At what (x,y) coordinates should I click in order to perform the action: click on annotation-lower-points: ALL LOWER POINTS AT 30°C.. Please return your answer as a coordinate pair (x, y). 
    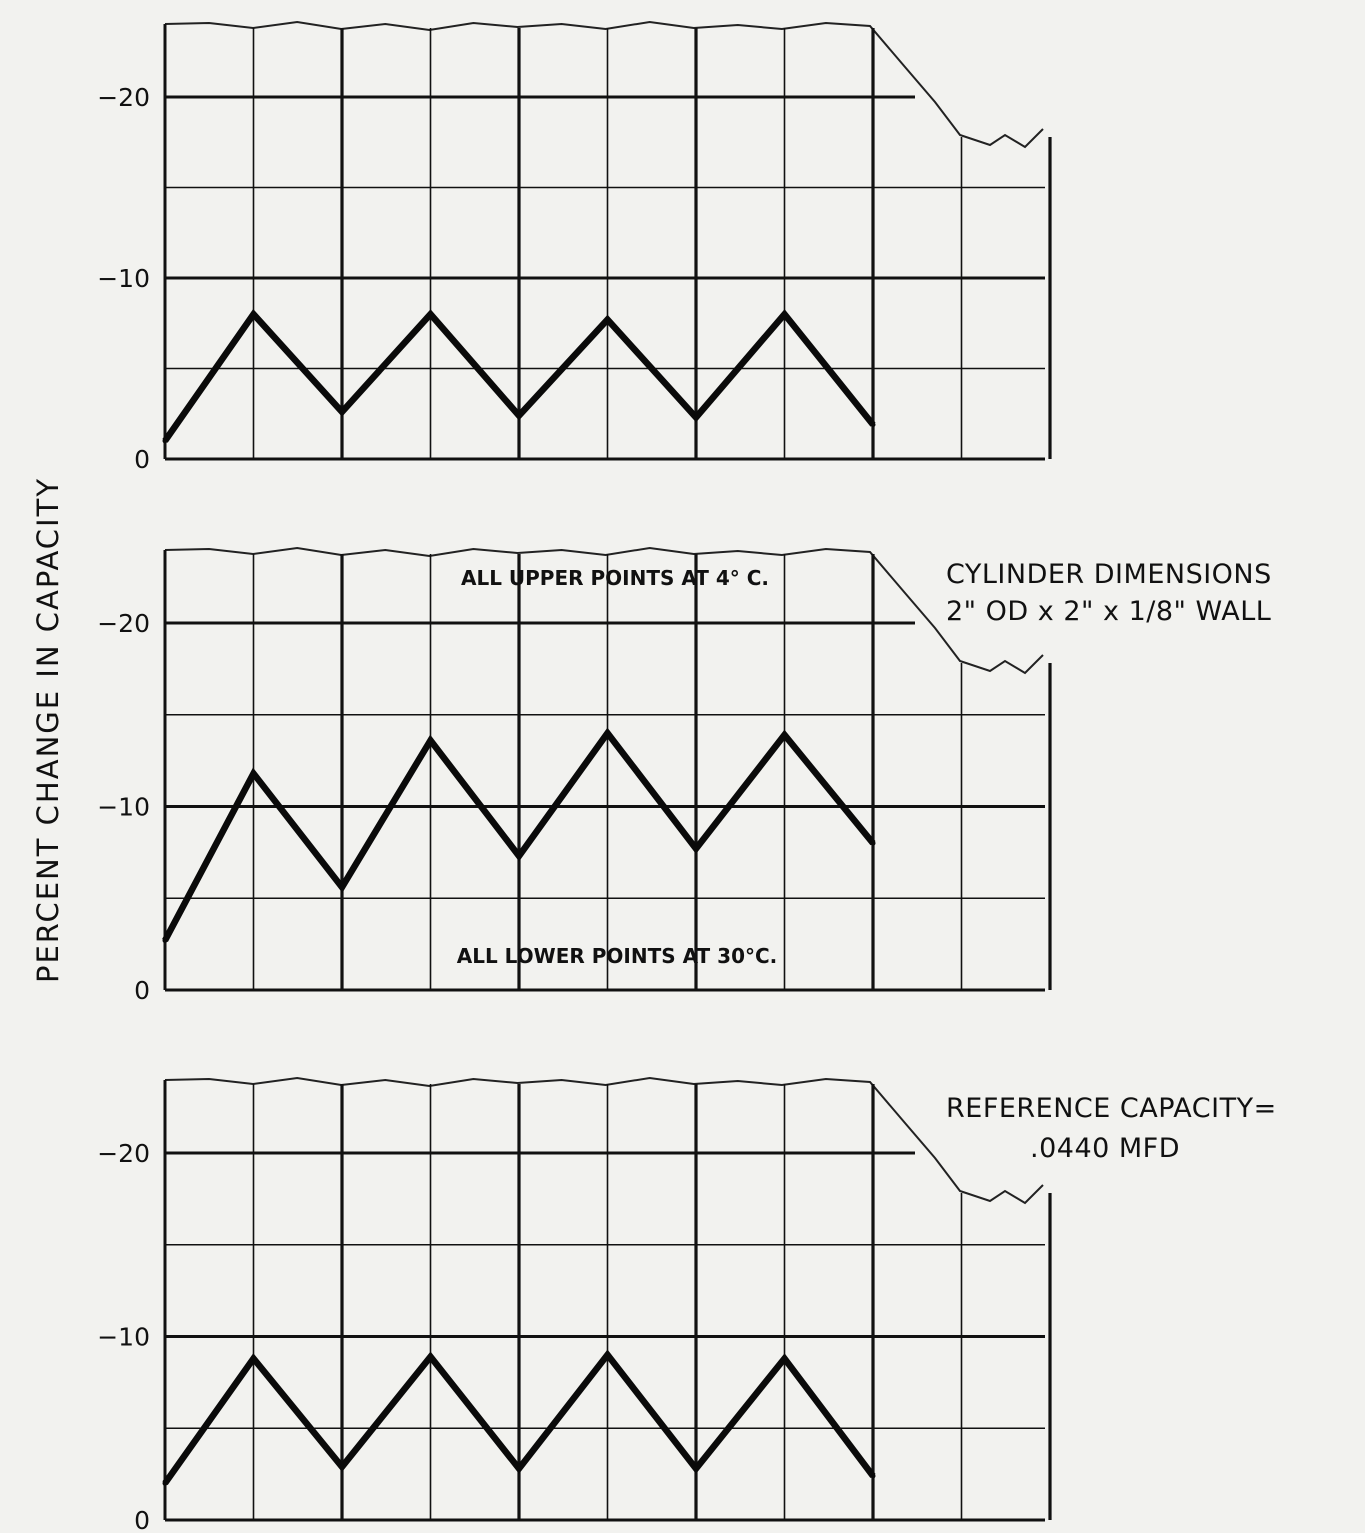
    Looking at the image, I should click on (617, 956).